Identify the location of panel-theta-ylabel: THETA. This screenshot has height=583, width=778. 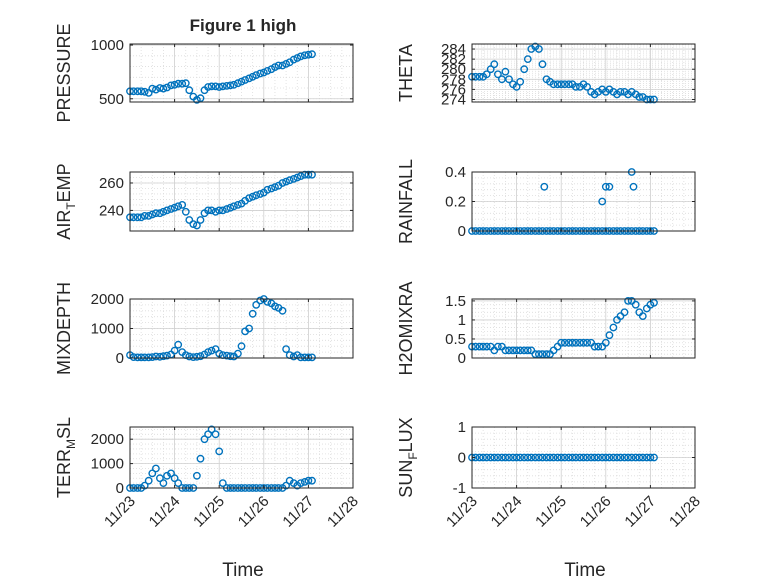
(406, 73).